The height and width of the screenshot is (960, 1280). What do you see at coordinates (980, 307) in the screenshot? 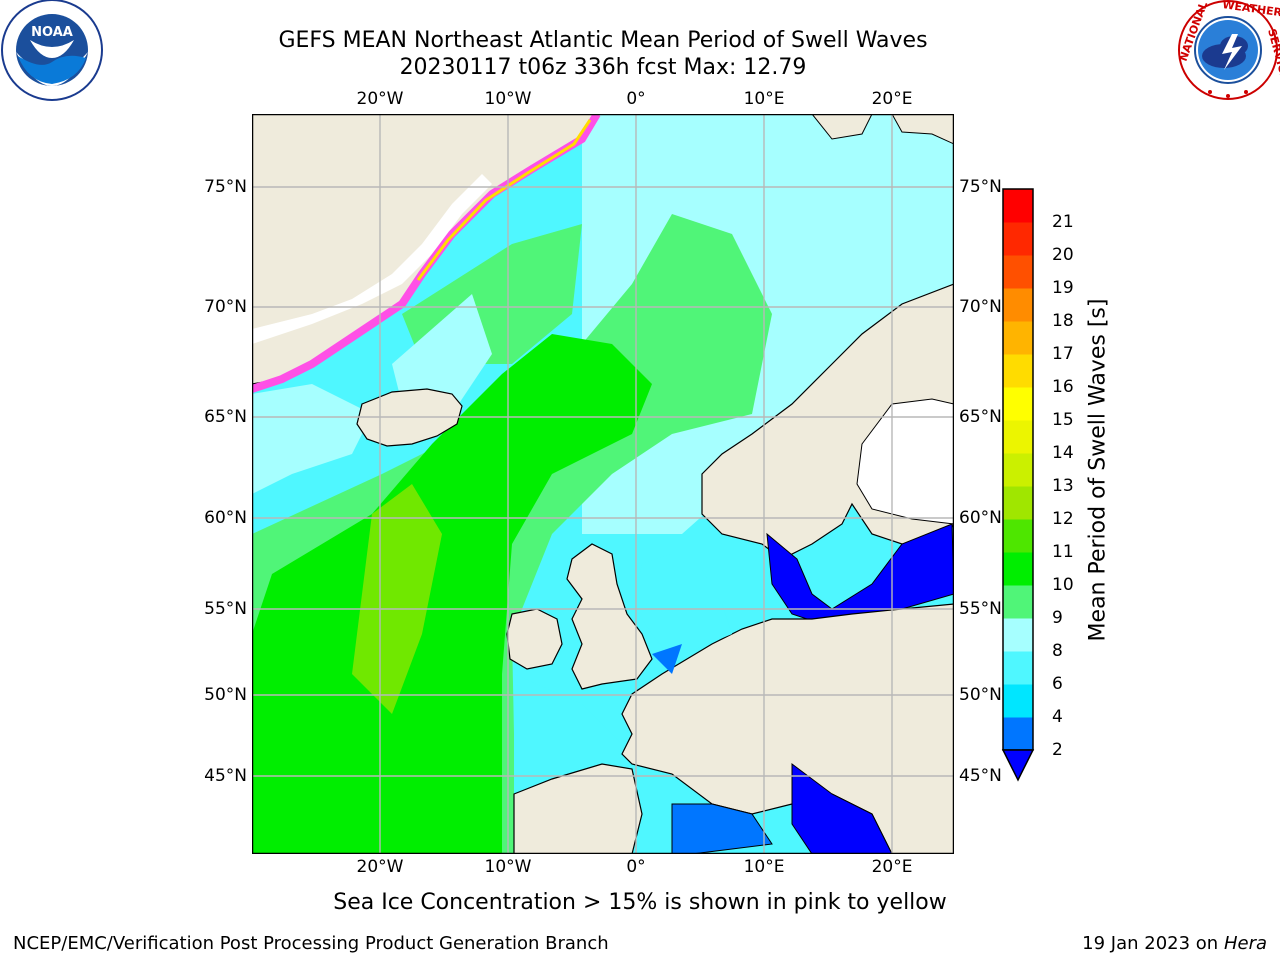
I see `lat-label-right: 70°N` at bounding box center [980, 307].